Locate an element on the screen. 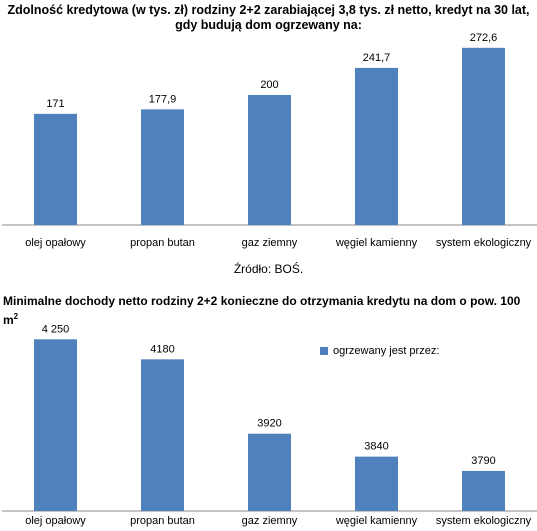  data-label: 3790 is located at coordinates (483, 461).